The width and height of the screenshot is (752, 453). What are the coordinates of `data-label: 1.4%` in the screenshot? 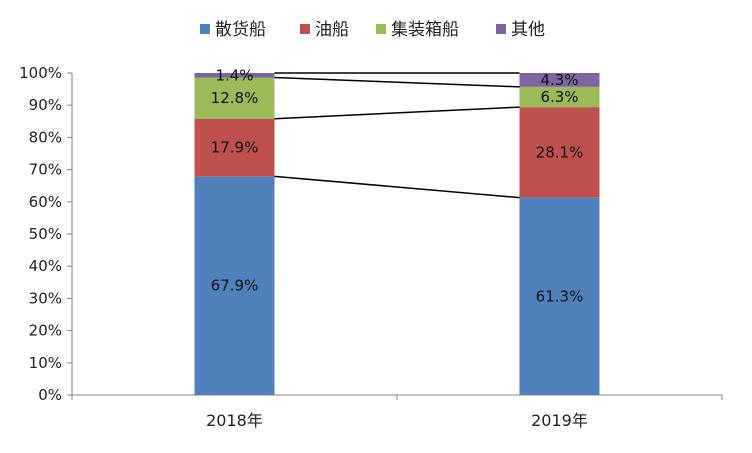 It's located at (234, 75).